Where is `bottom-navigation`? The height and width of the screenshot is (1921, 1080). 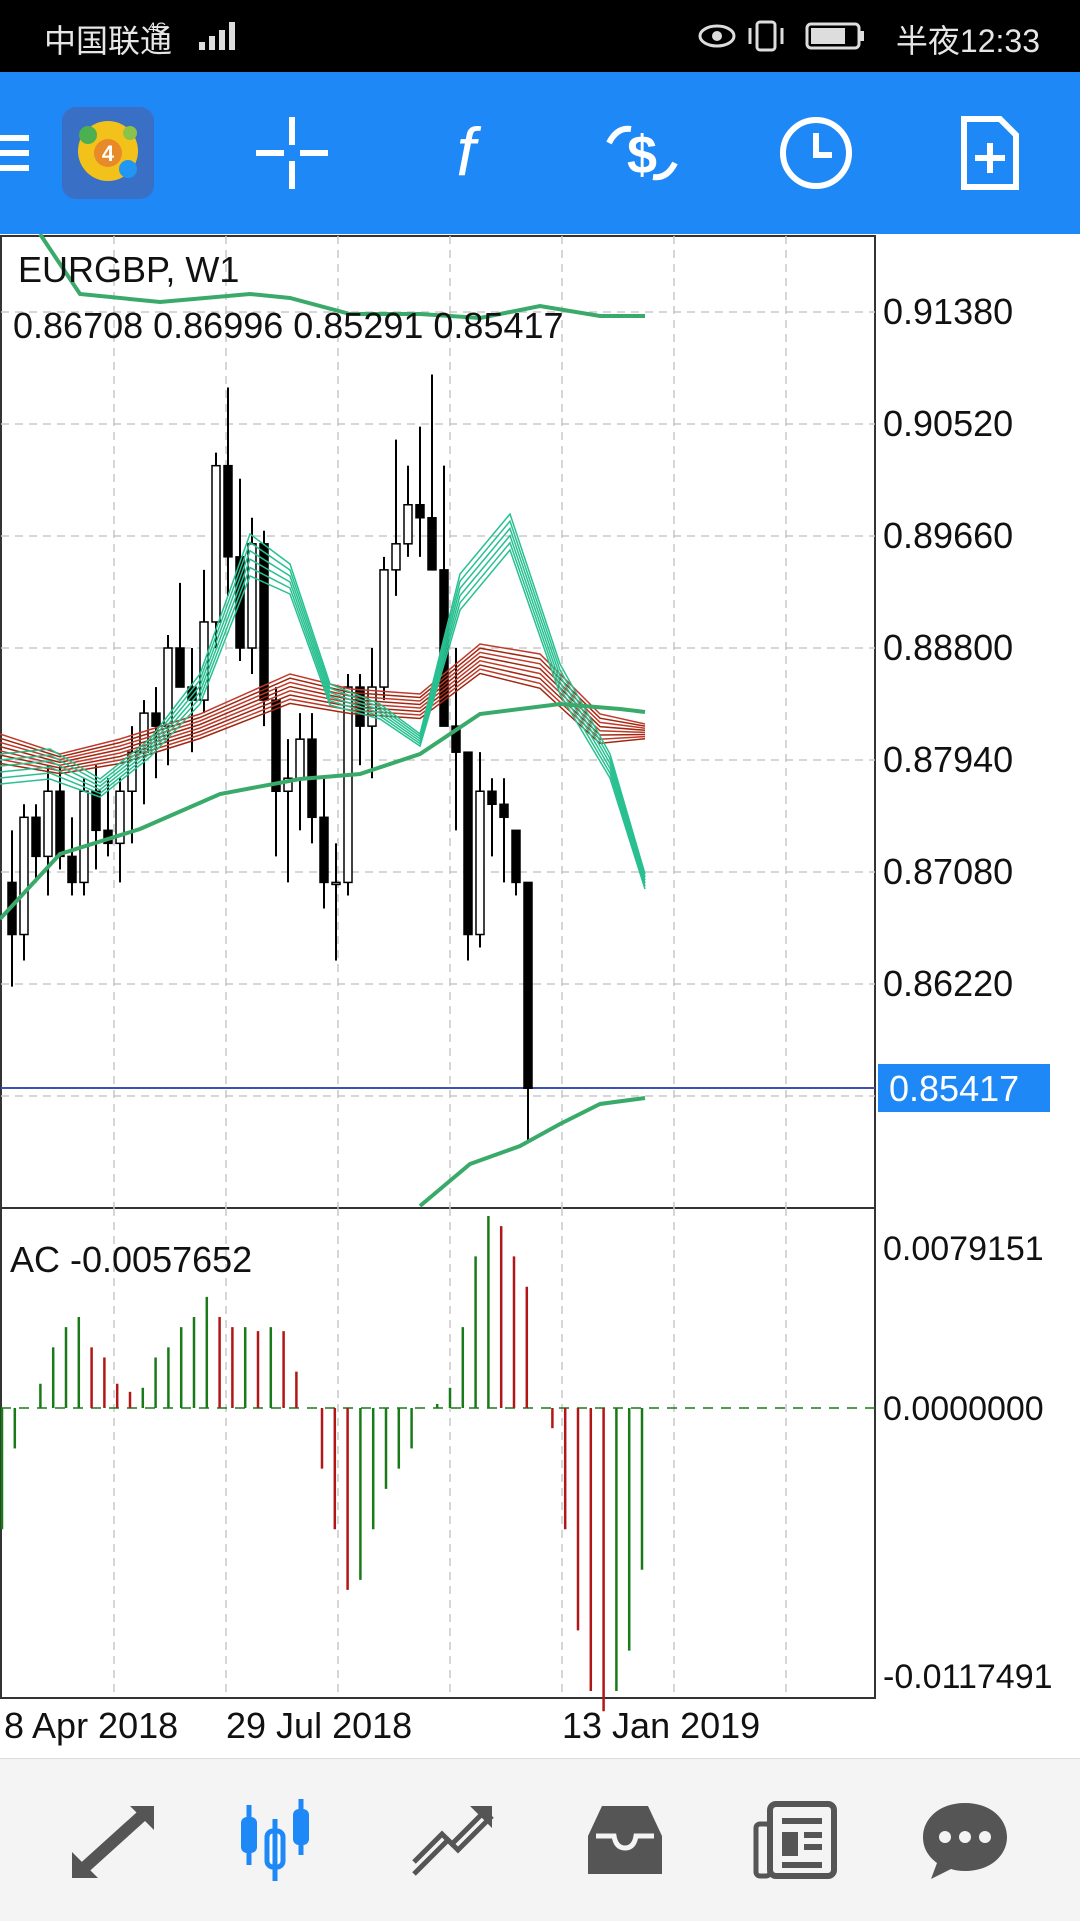
bottom-navigation is located at coordinates (540, 1839).